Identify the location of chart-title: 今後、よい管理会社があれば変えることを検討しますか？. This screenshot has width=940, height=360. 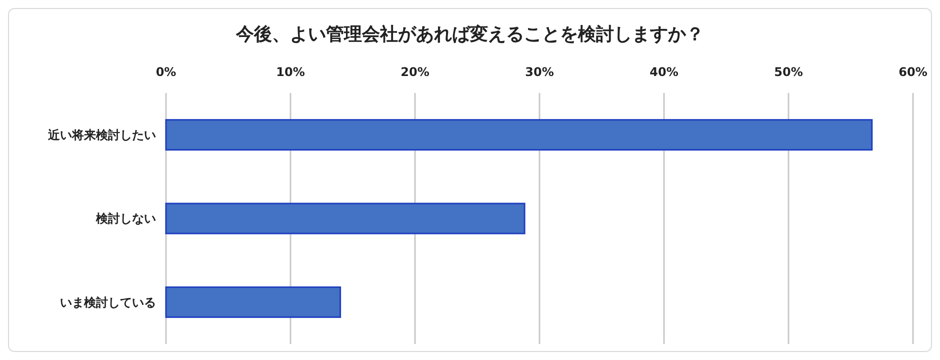
(469, 34).